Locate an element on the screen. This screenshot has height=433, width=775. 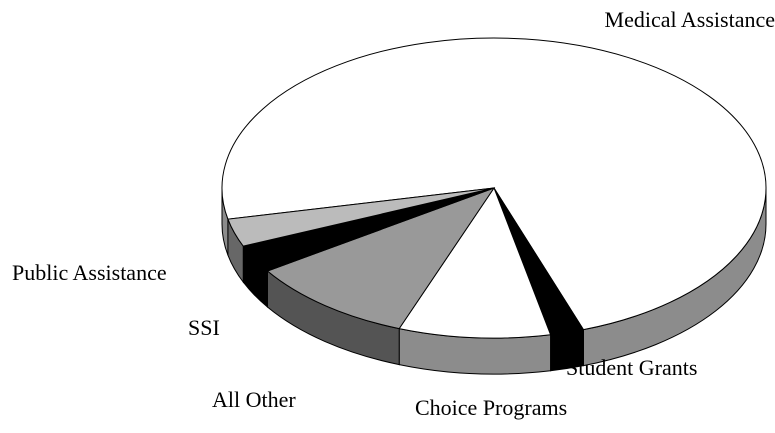
slice-label: Medical Assistance is located at coordinates (690, 19).